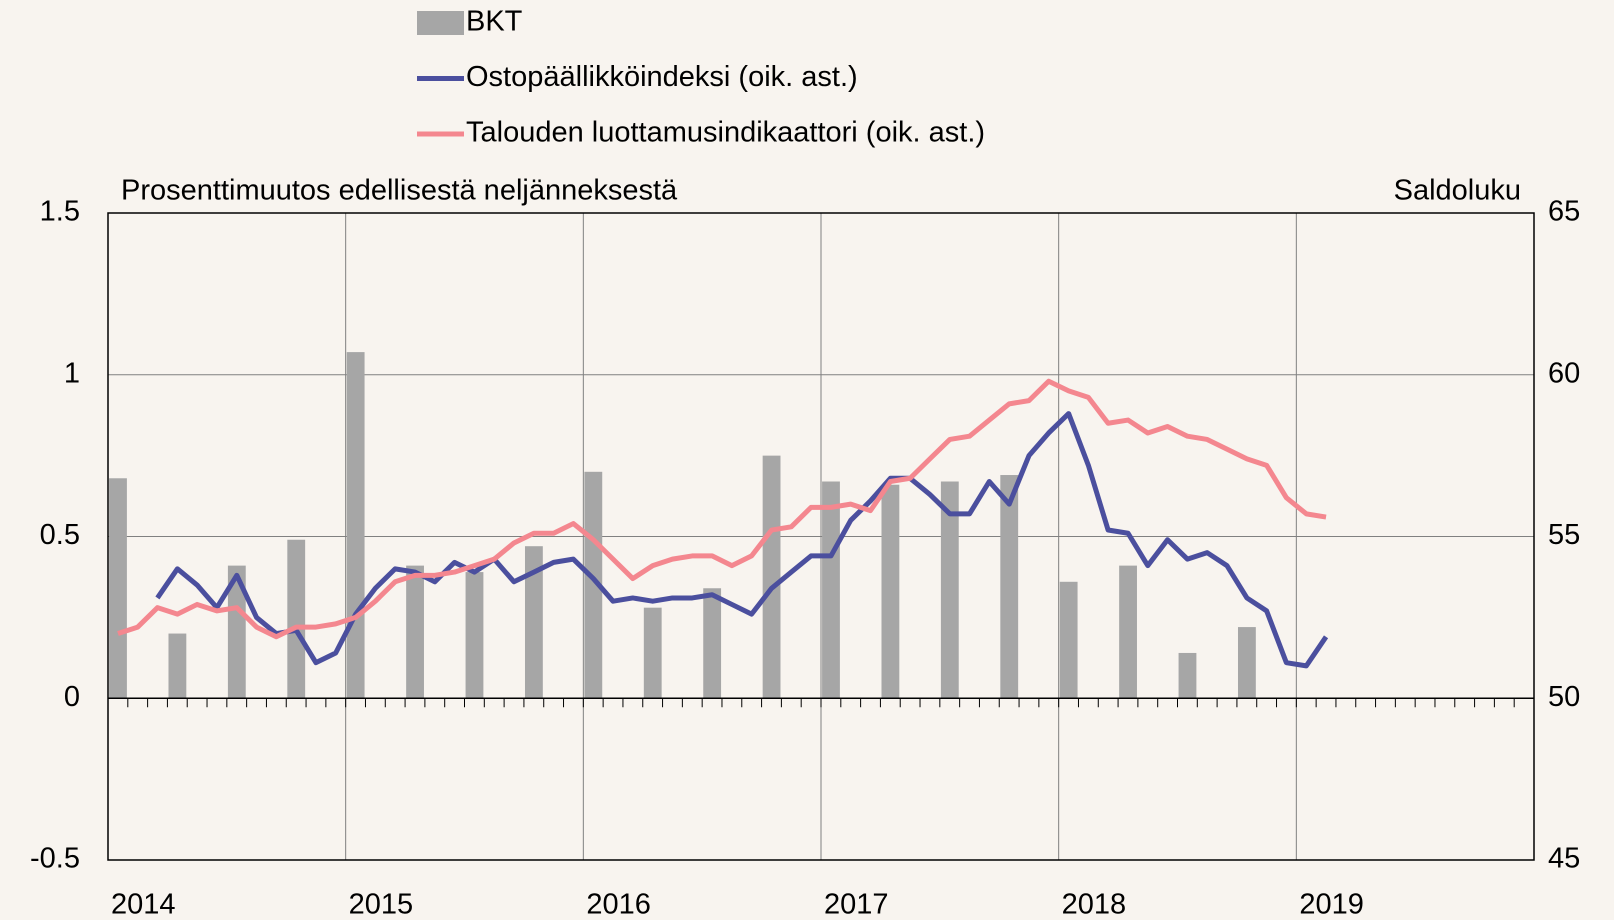 The image size is (1614, 920). Describe the element at coordinates (72, 373) in the screenshot. I see `y-tick-label: 1` at that location.